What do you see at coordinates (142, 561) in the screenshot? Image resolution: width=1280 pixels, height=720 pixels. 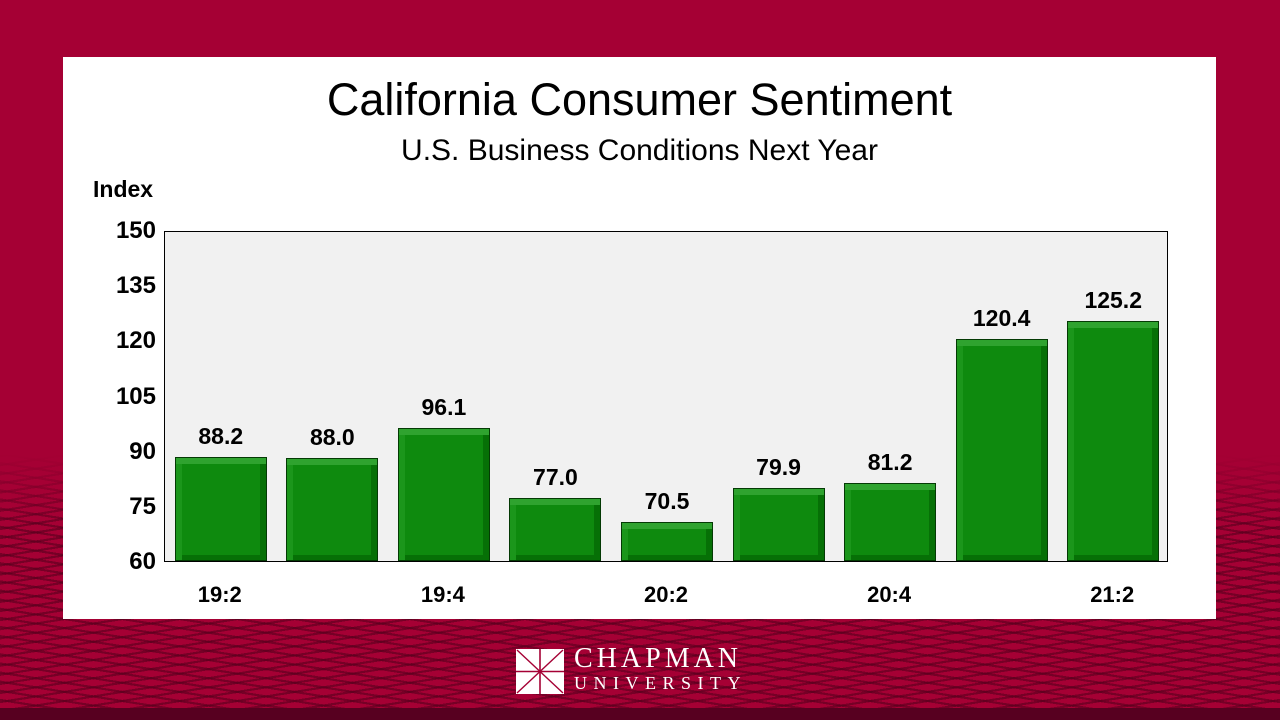 I see `y-tick-label: 60` at bounding box center [142, 561].